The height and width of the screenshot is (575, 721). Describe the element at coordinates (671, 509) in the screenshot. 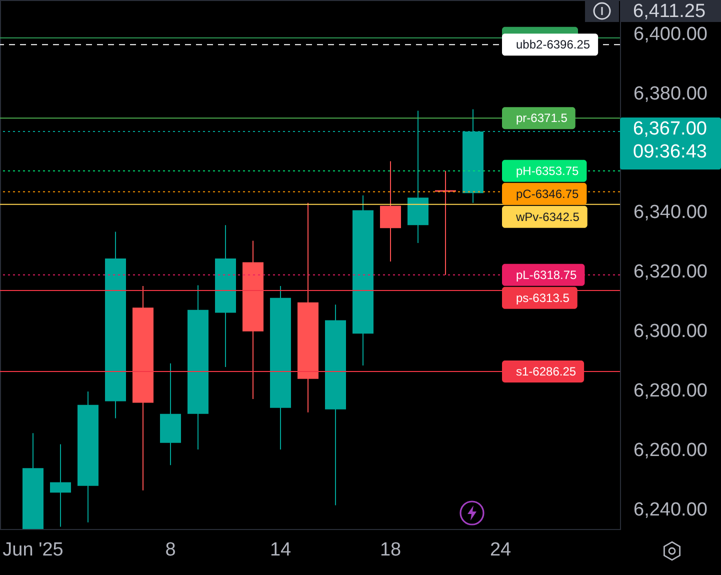

I see `y-tick-label: 6,240.00` at that location.